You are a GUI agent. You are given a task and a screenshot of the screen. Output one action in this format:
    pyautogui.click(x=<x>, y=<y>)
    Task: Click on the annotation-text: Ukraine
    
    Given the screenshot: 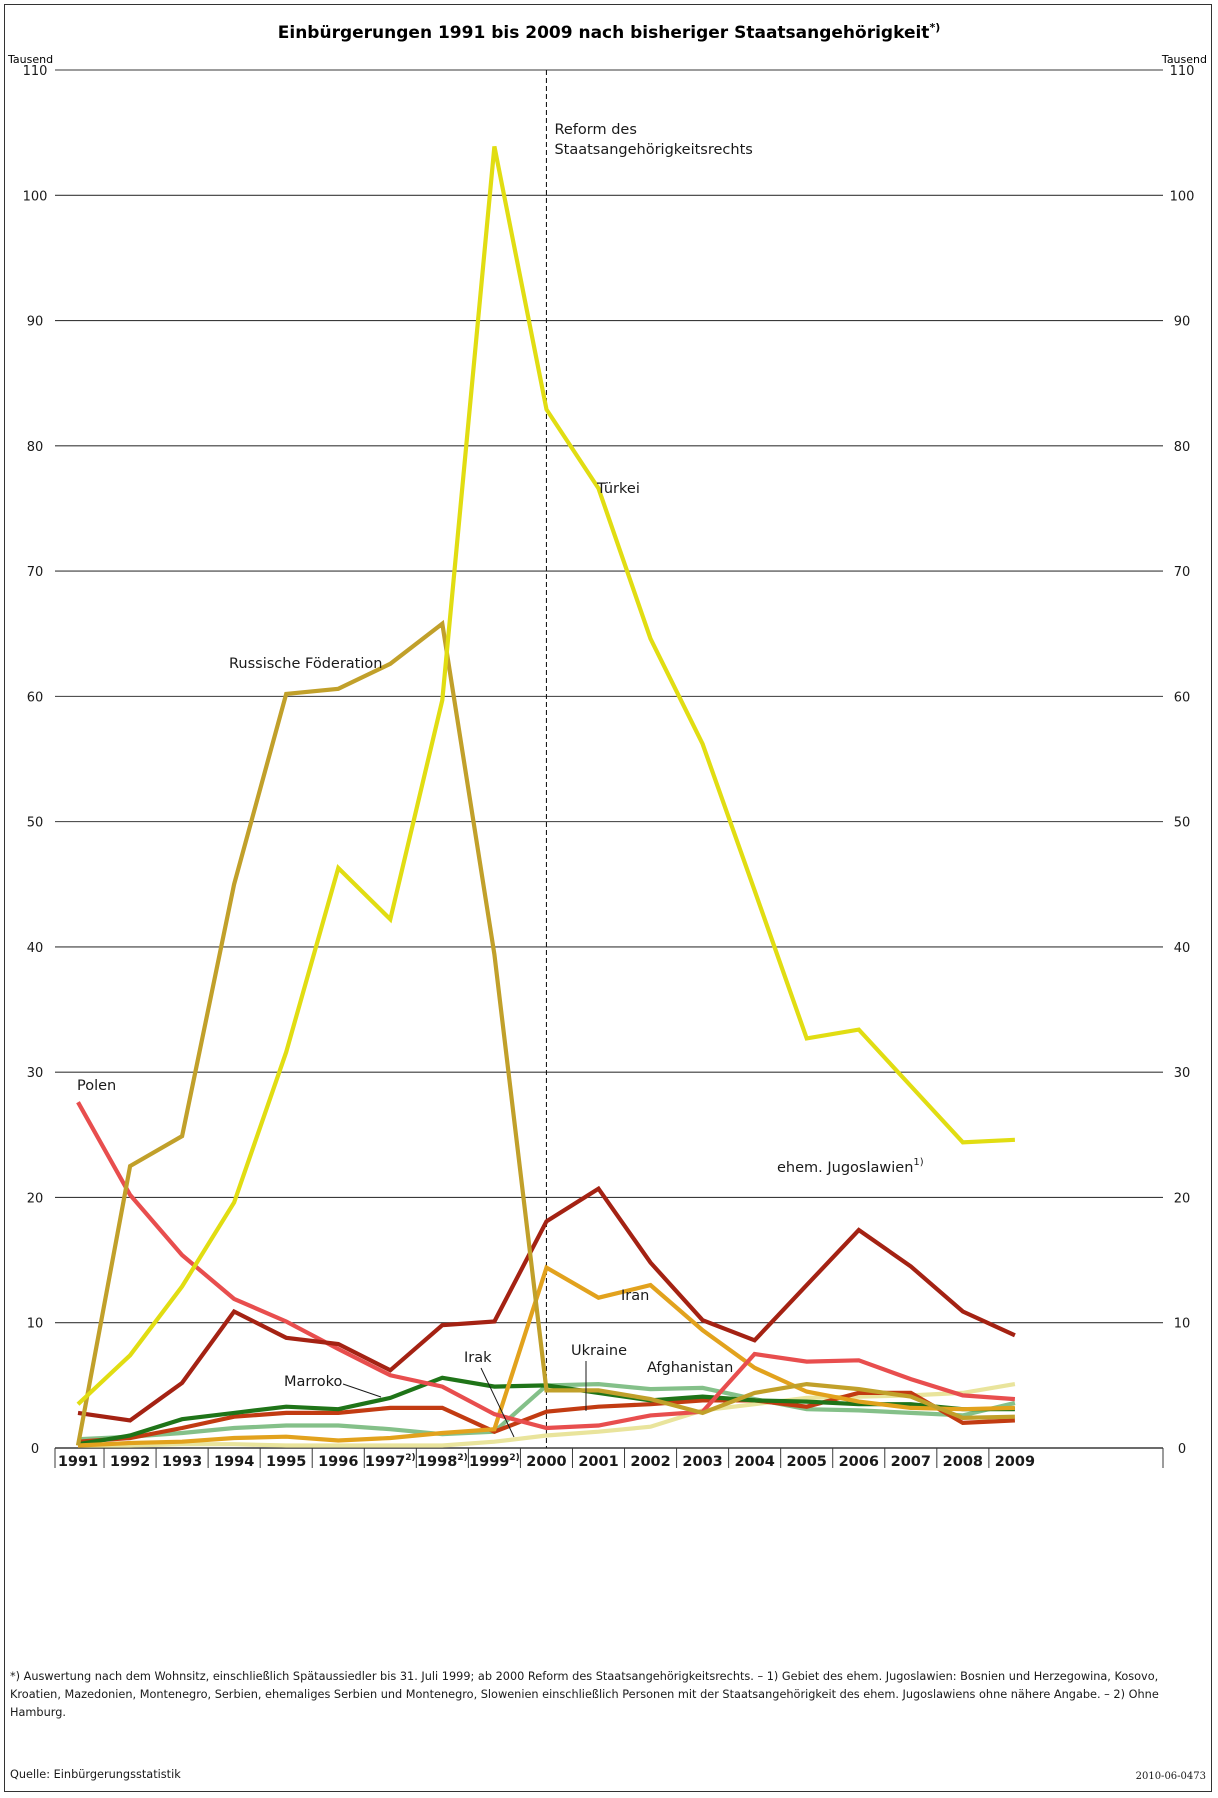 What is the action you would take?
    pyautogui.click(x=599, y=1351)
    